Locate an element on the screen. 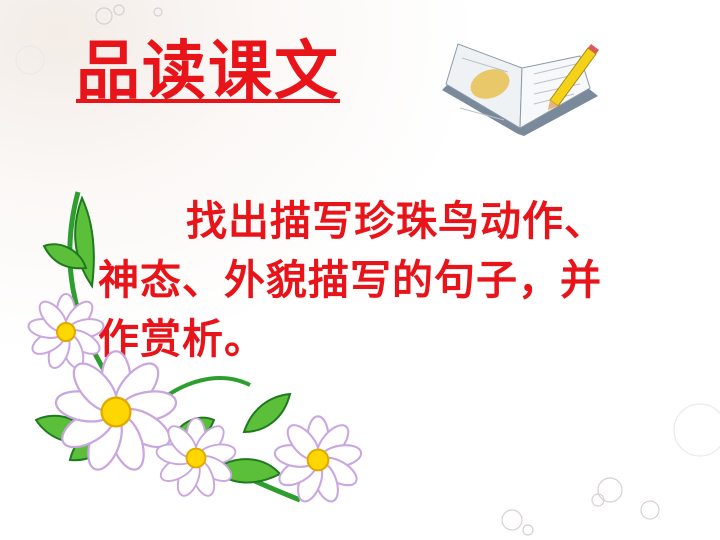  slide-title: 品读课文 is located at coordinates (208, 72).